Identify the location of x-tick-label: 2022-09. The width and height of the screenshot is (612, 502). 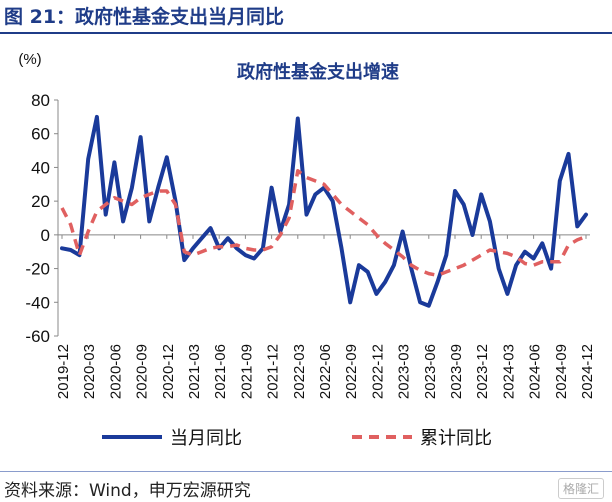
(351, 371).